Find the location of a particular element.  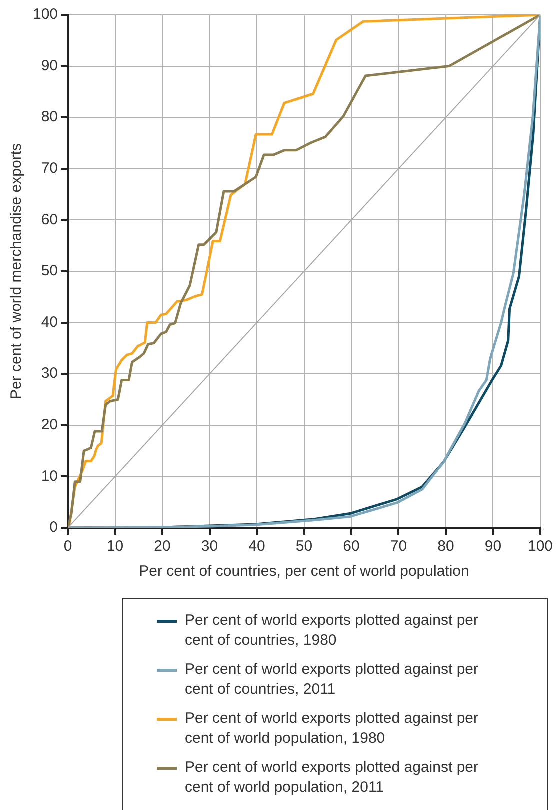

x-tick-label: 20 is located at coordinates (162, 547).